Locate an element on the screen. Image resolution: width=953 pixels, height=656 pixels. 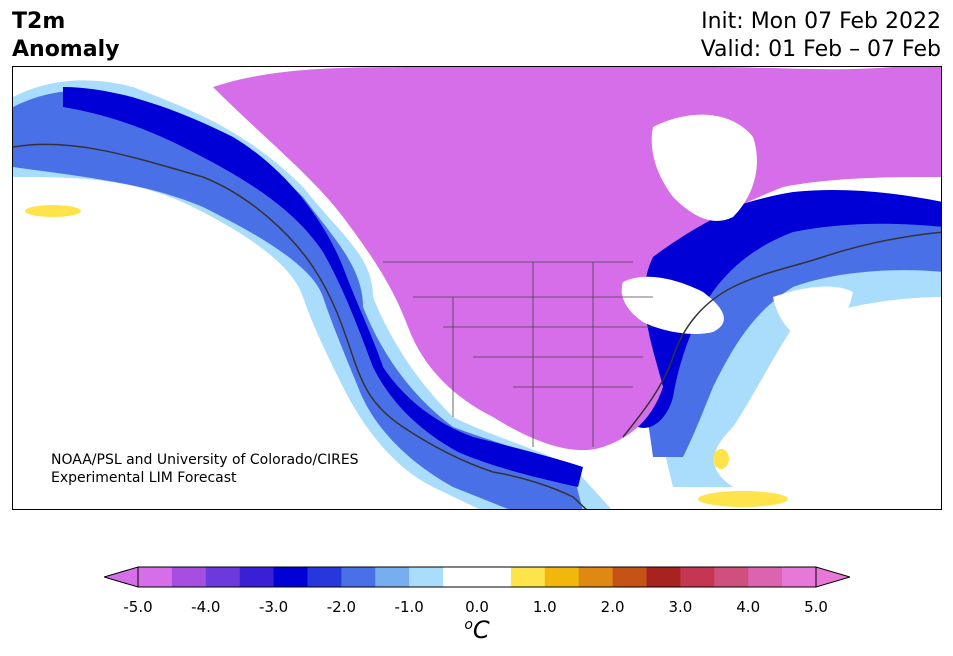
colorbar-tick-label: 1.0 is located at coordinates (544, 607).